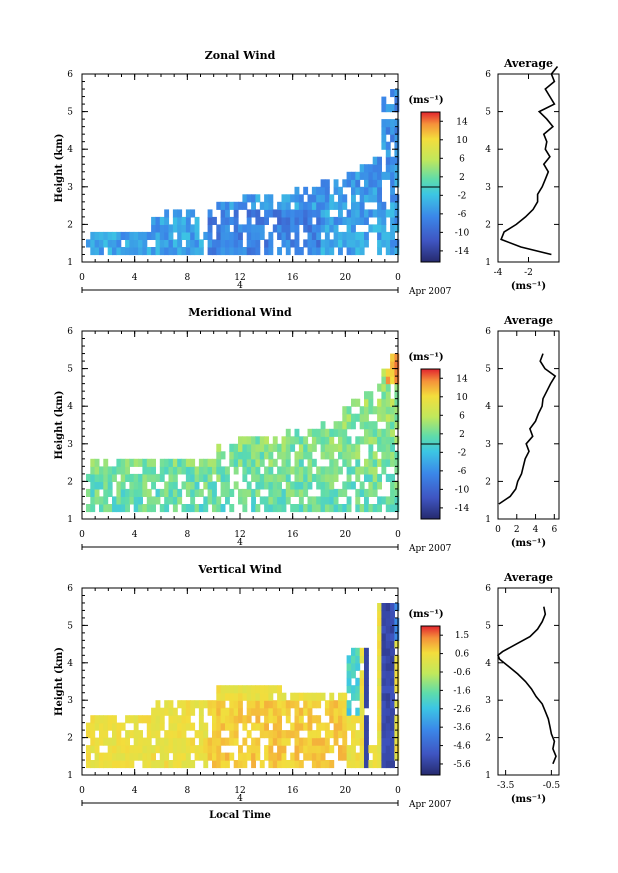 This screenshot has height=873, width=618. What do you see at coordinates (462, 196) in the screenshot?
I see `colorbar-tick-label: -2` at bounding box center [462, 196].